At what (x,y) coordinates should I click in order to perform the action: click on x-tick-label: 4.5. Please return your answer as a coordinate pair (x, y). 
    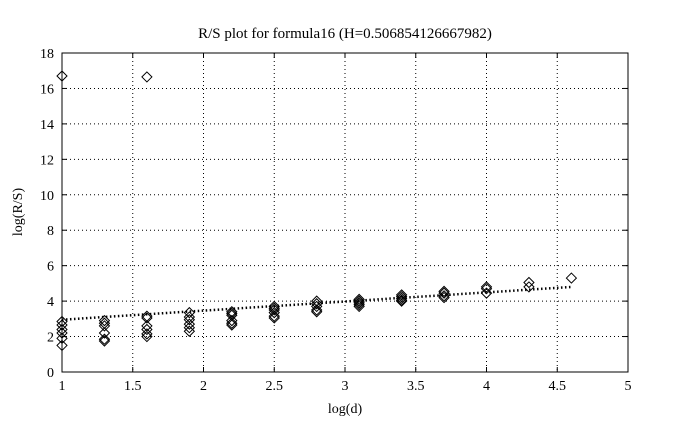
    Looking at the image, I should click on (558, 386).